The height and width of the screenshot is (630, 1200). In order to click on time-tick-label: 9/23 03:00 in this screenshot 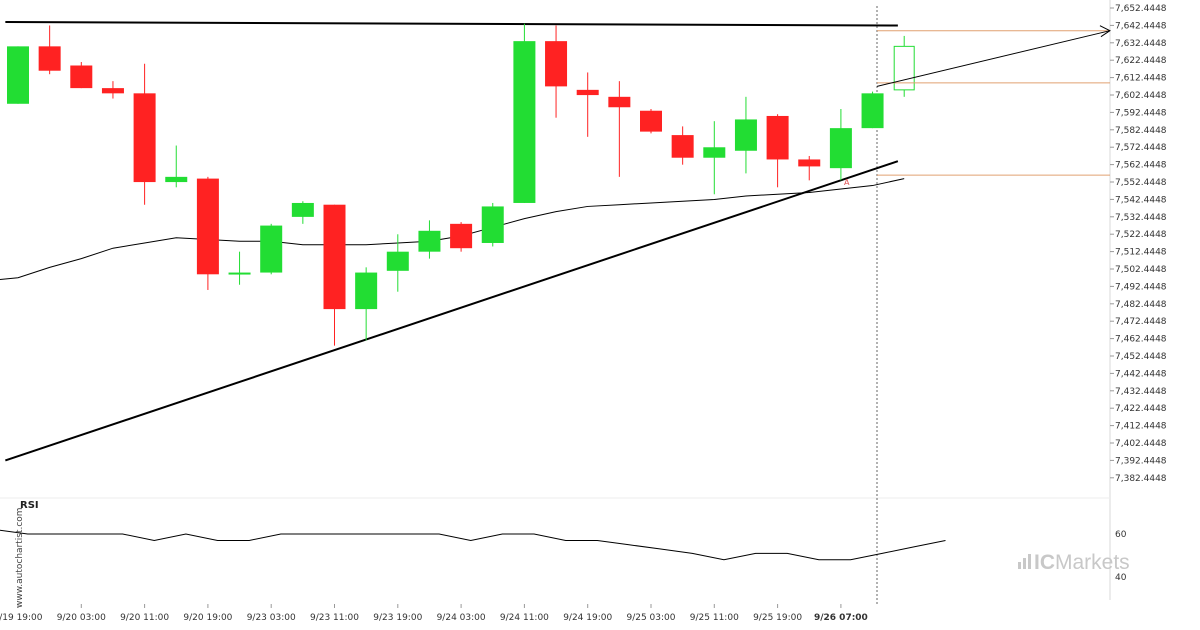, I will do `click(271, 618)`.